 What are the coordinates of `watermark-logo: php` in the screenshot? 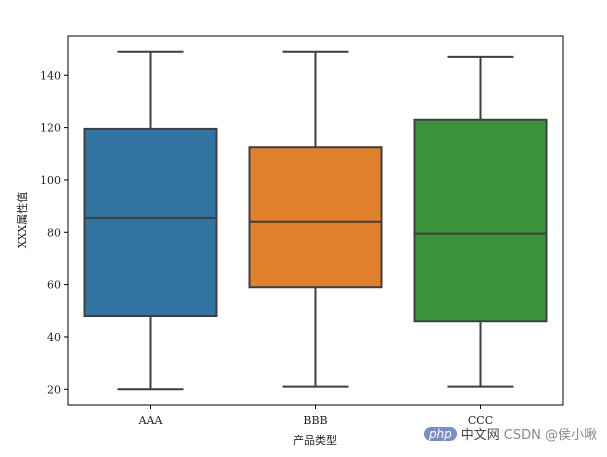 It's located at (440, 433).